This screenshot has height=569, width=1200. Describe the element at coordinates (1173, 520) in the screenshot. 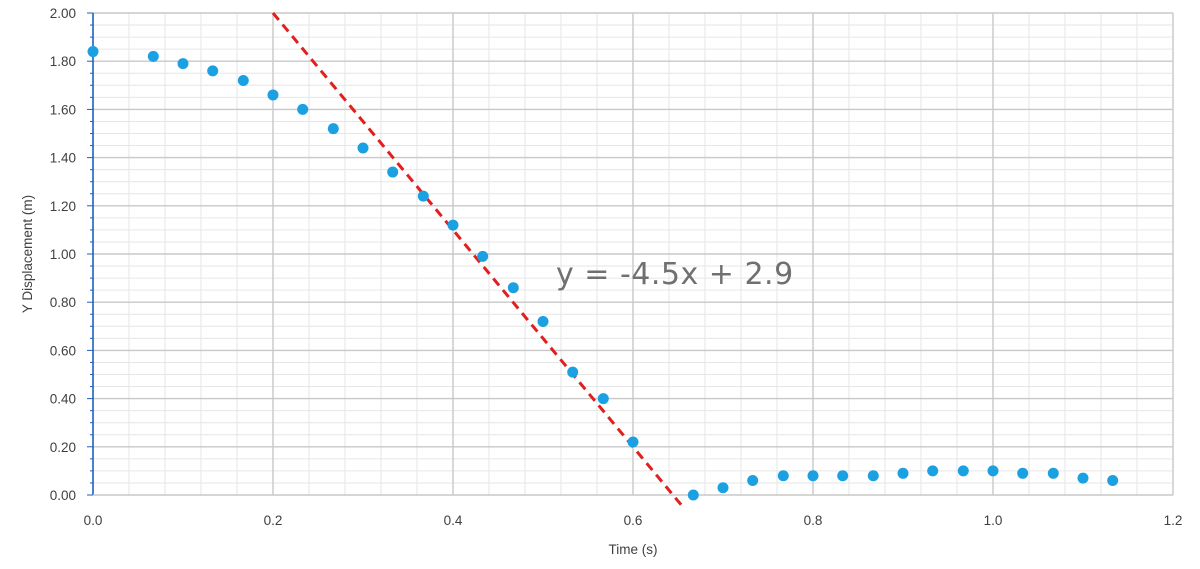

I see `x-tick-label: 1.2` at that location.